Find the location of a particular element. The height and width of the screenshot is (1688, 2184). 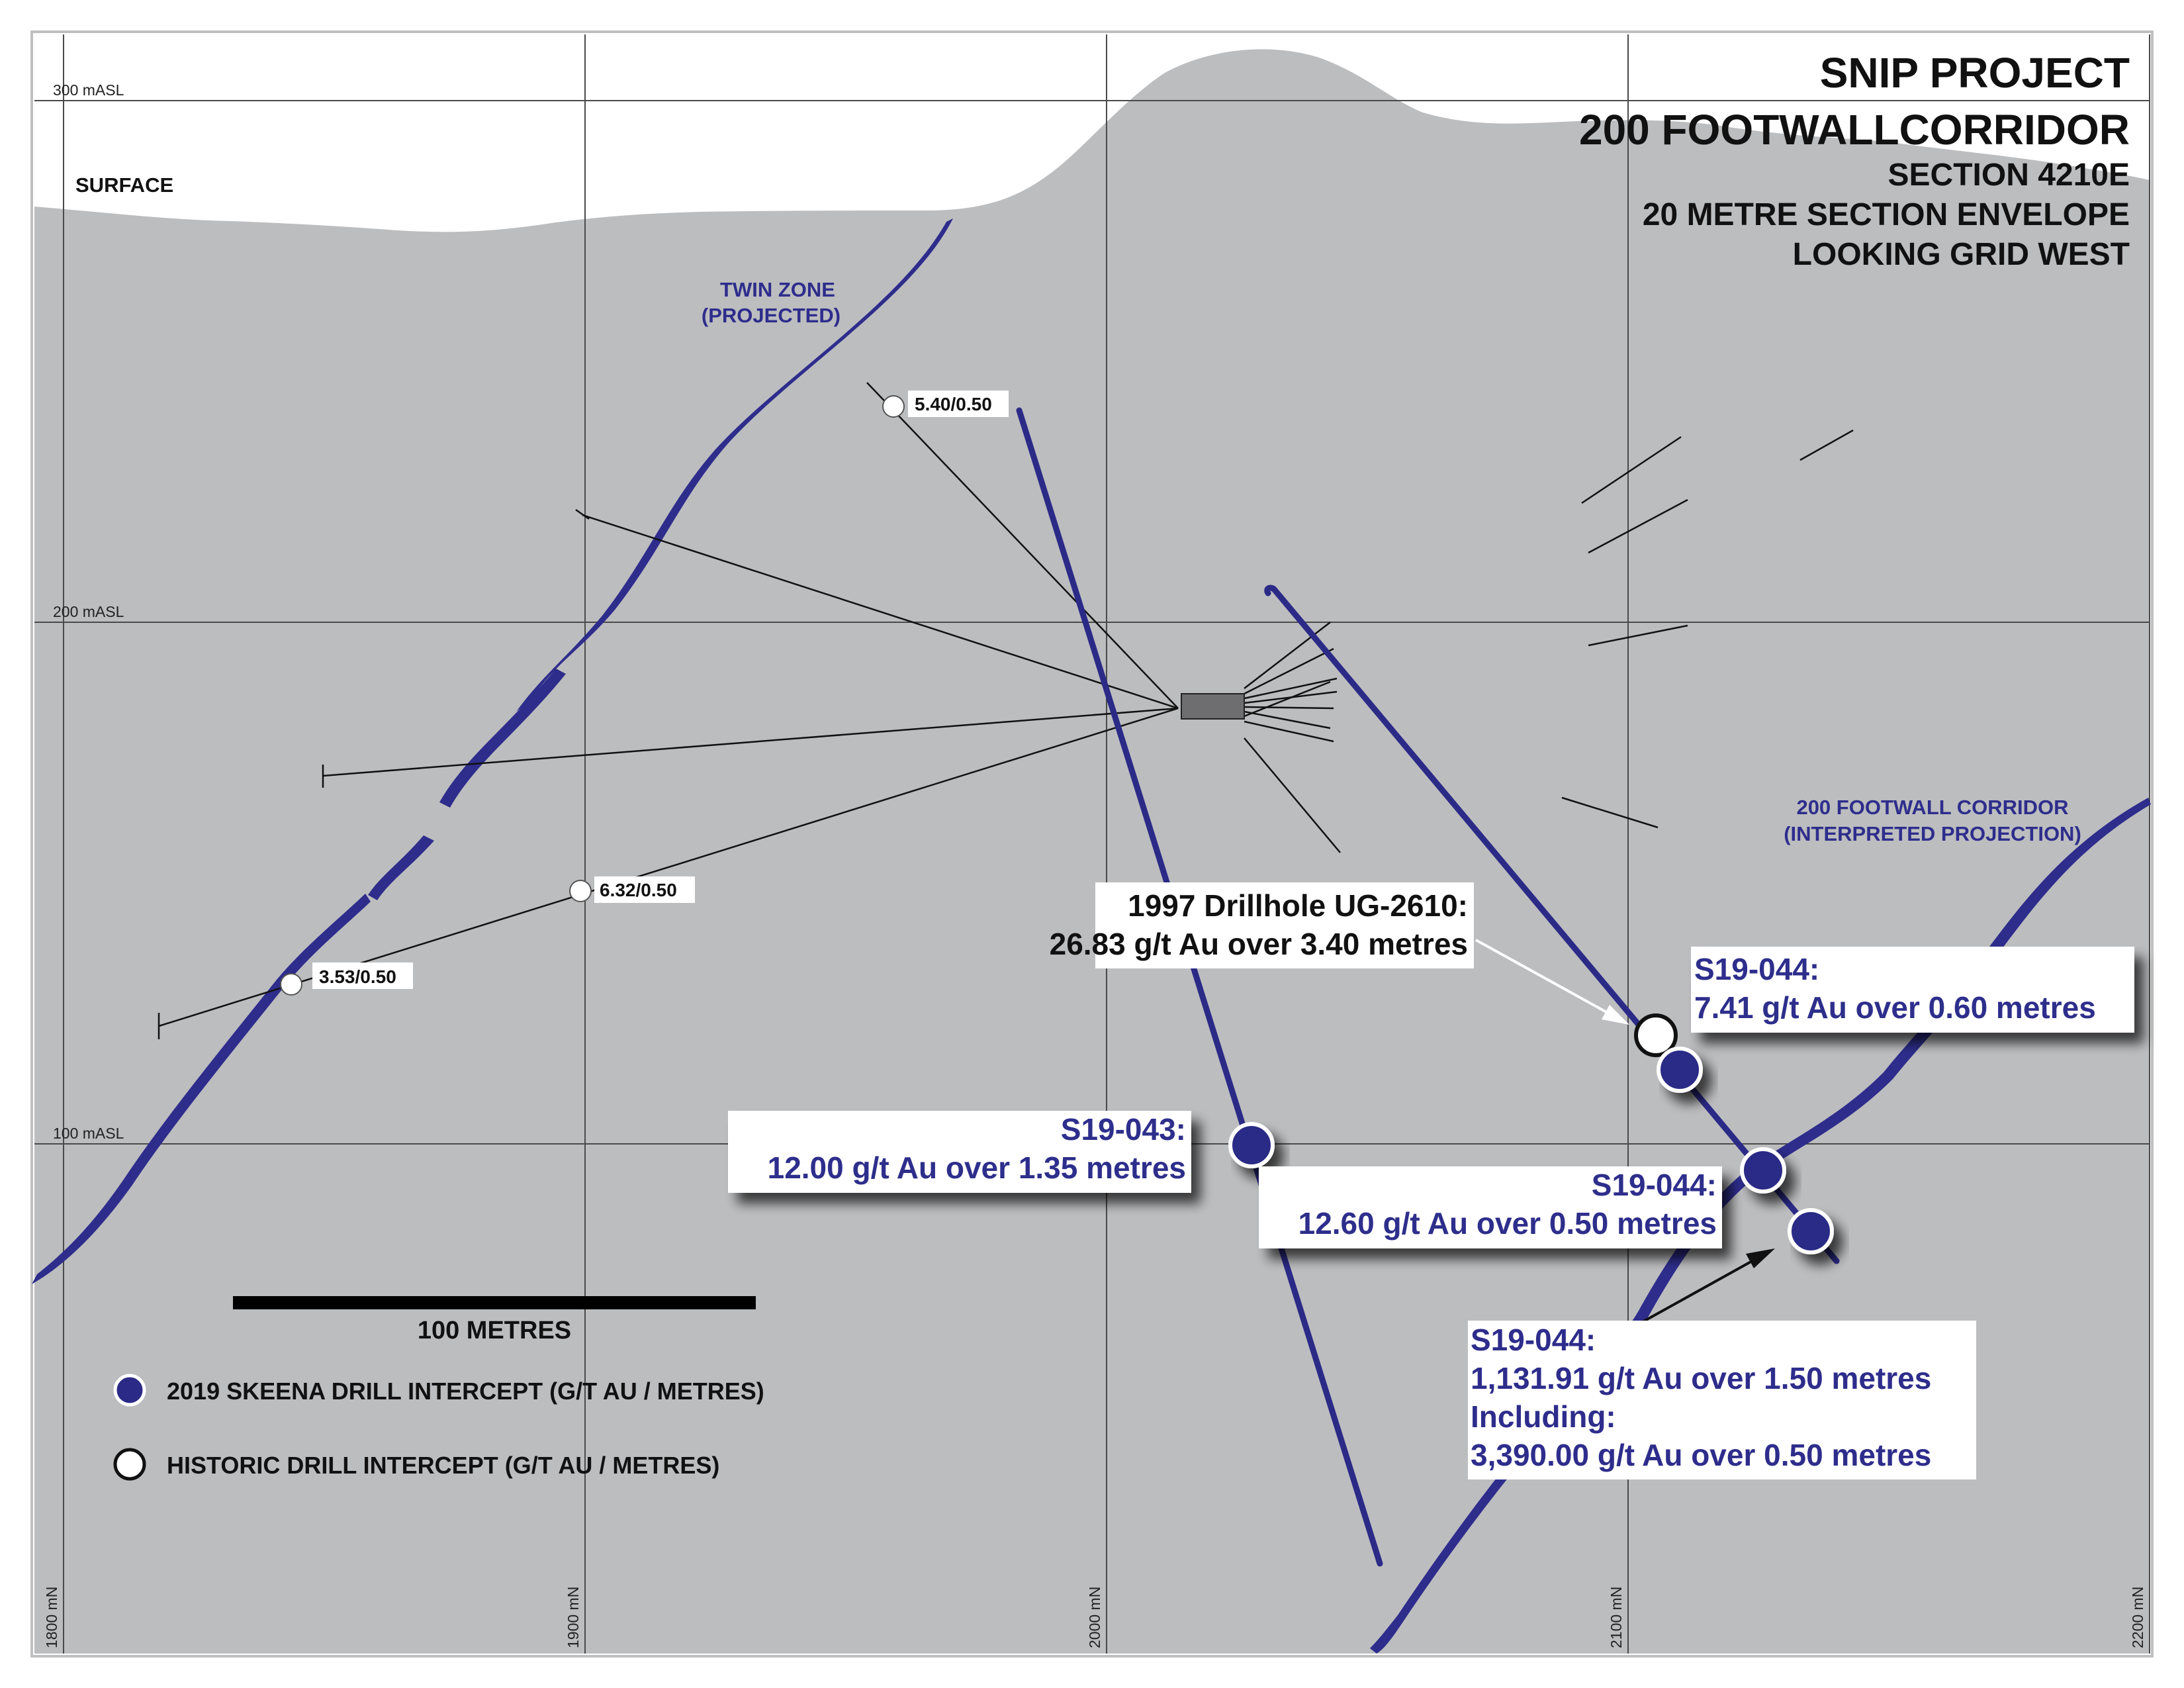

callout-s19-043-title: S19-043: is located at coordinates (1123, 1129).